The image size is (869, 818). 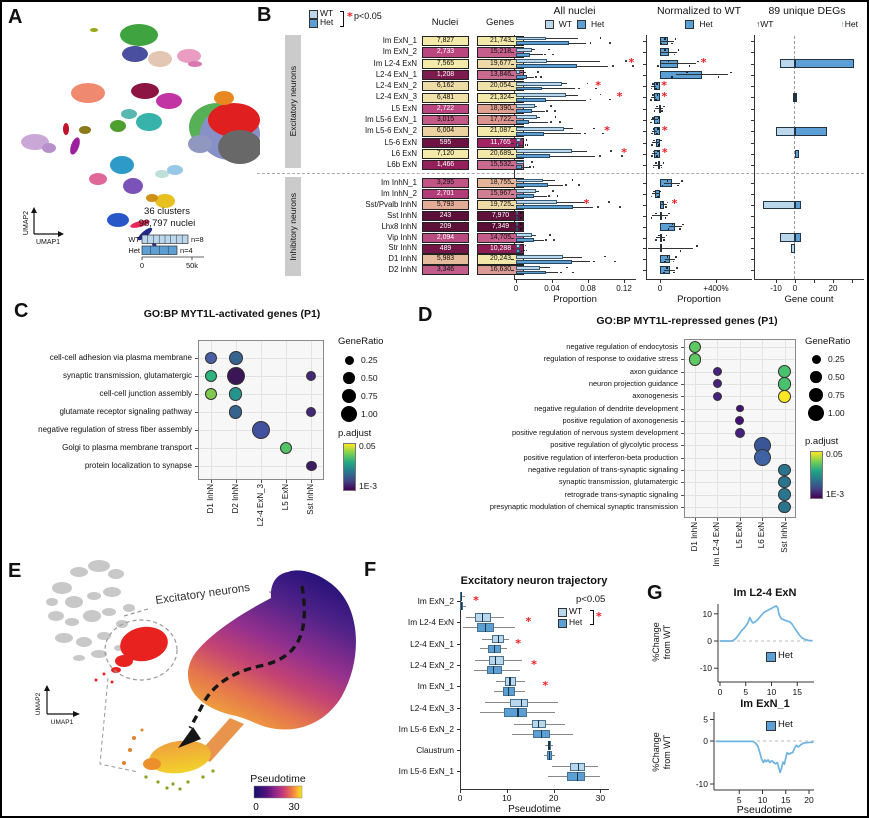 What do you see at coordinates (600, 798) in the screenshot?
I see `f-x-tick-label: 30` at bounding box center [600, 798].